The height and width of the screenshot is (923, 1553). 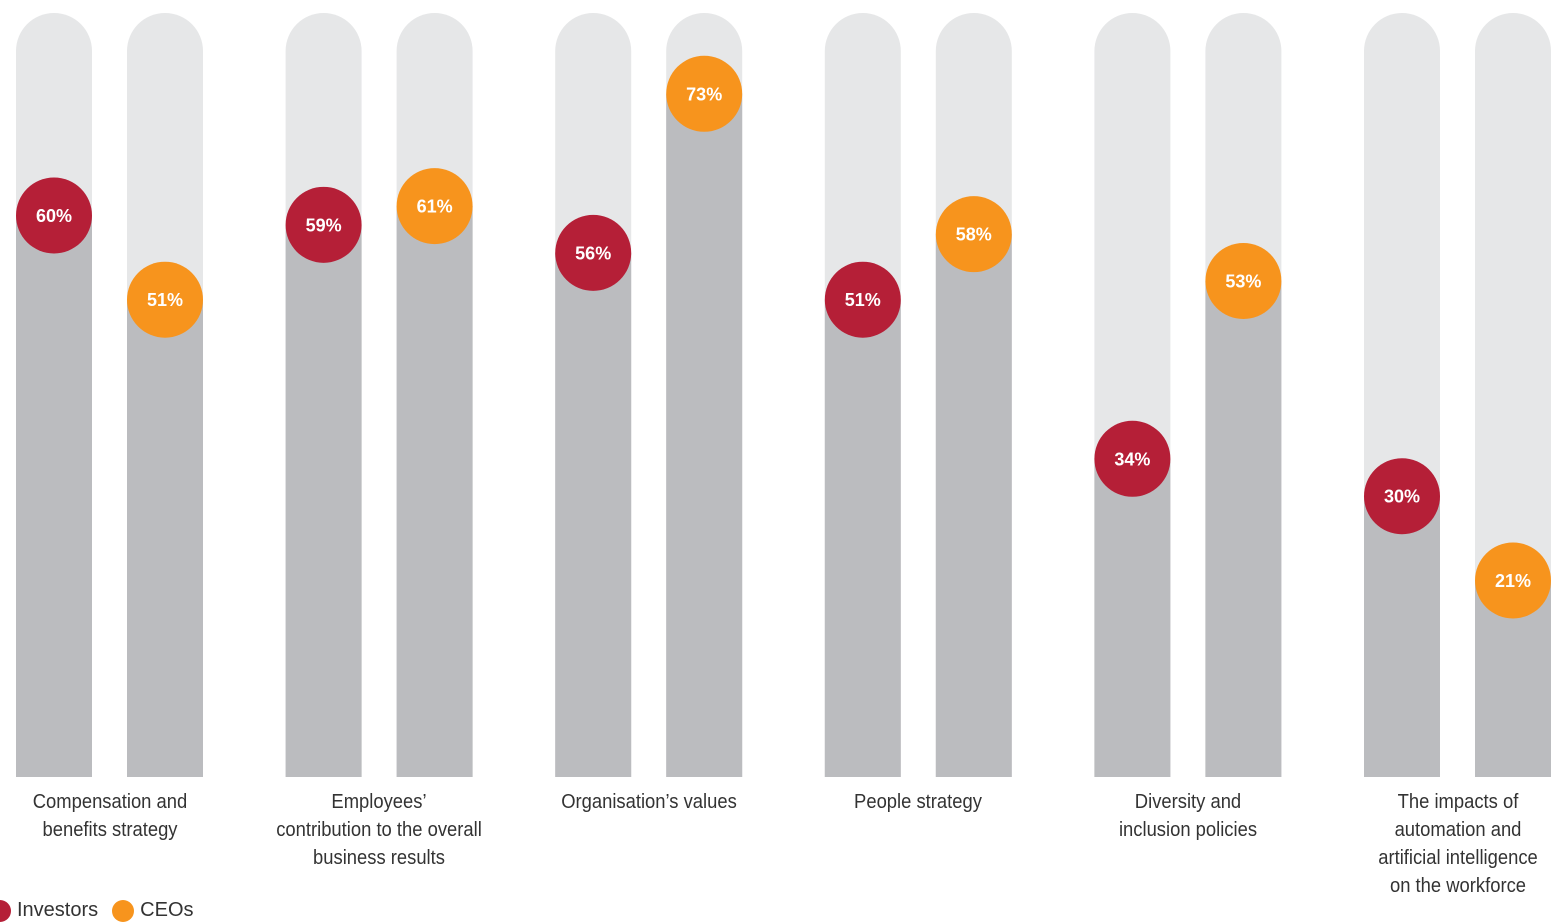 I want to click on value-label: 58%, so click(x=974, y=235).